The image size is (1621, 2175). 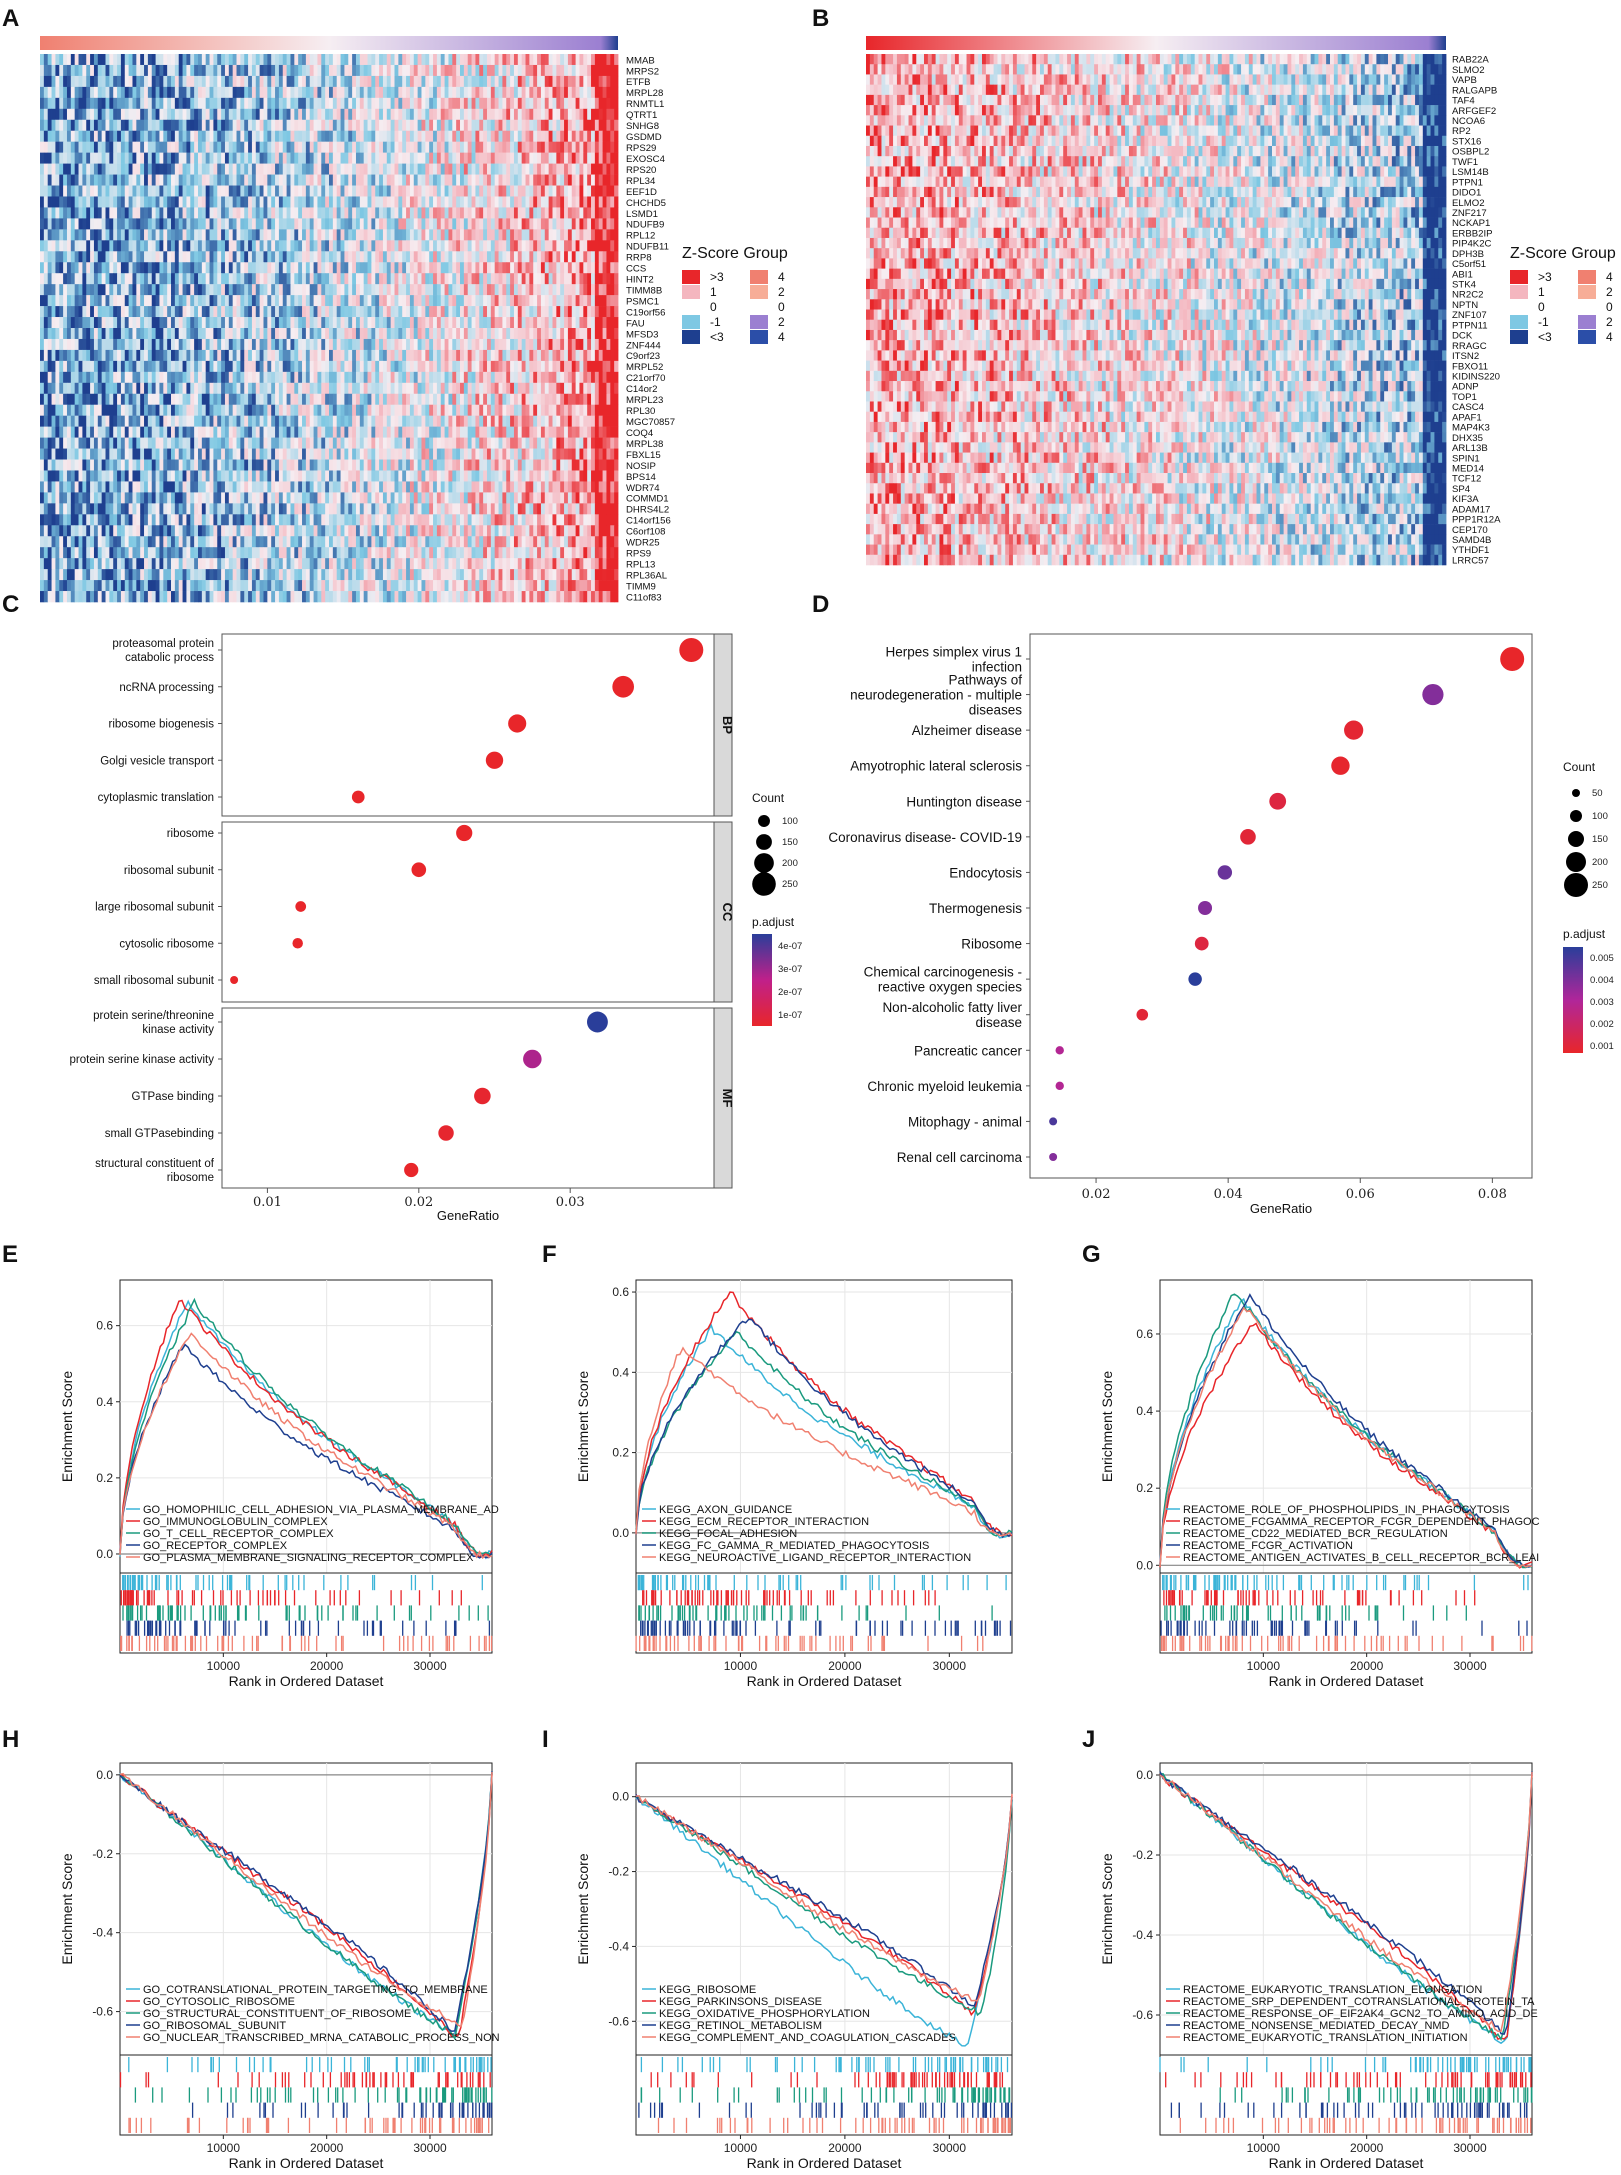 I want to click on panel-label-G: G, so click(x=1091, y=1254).